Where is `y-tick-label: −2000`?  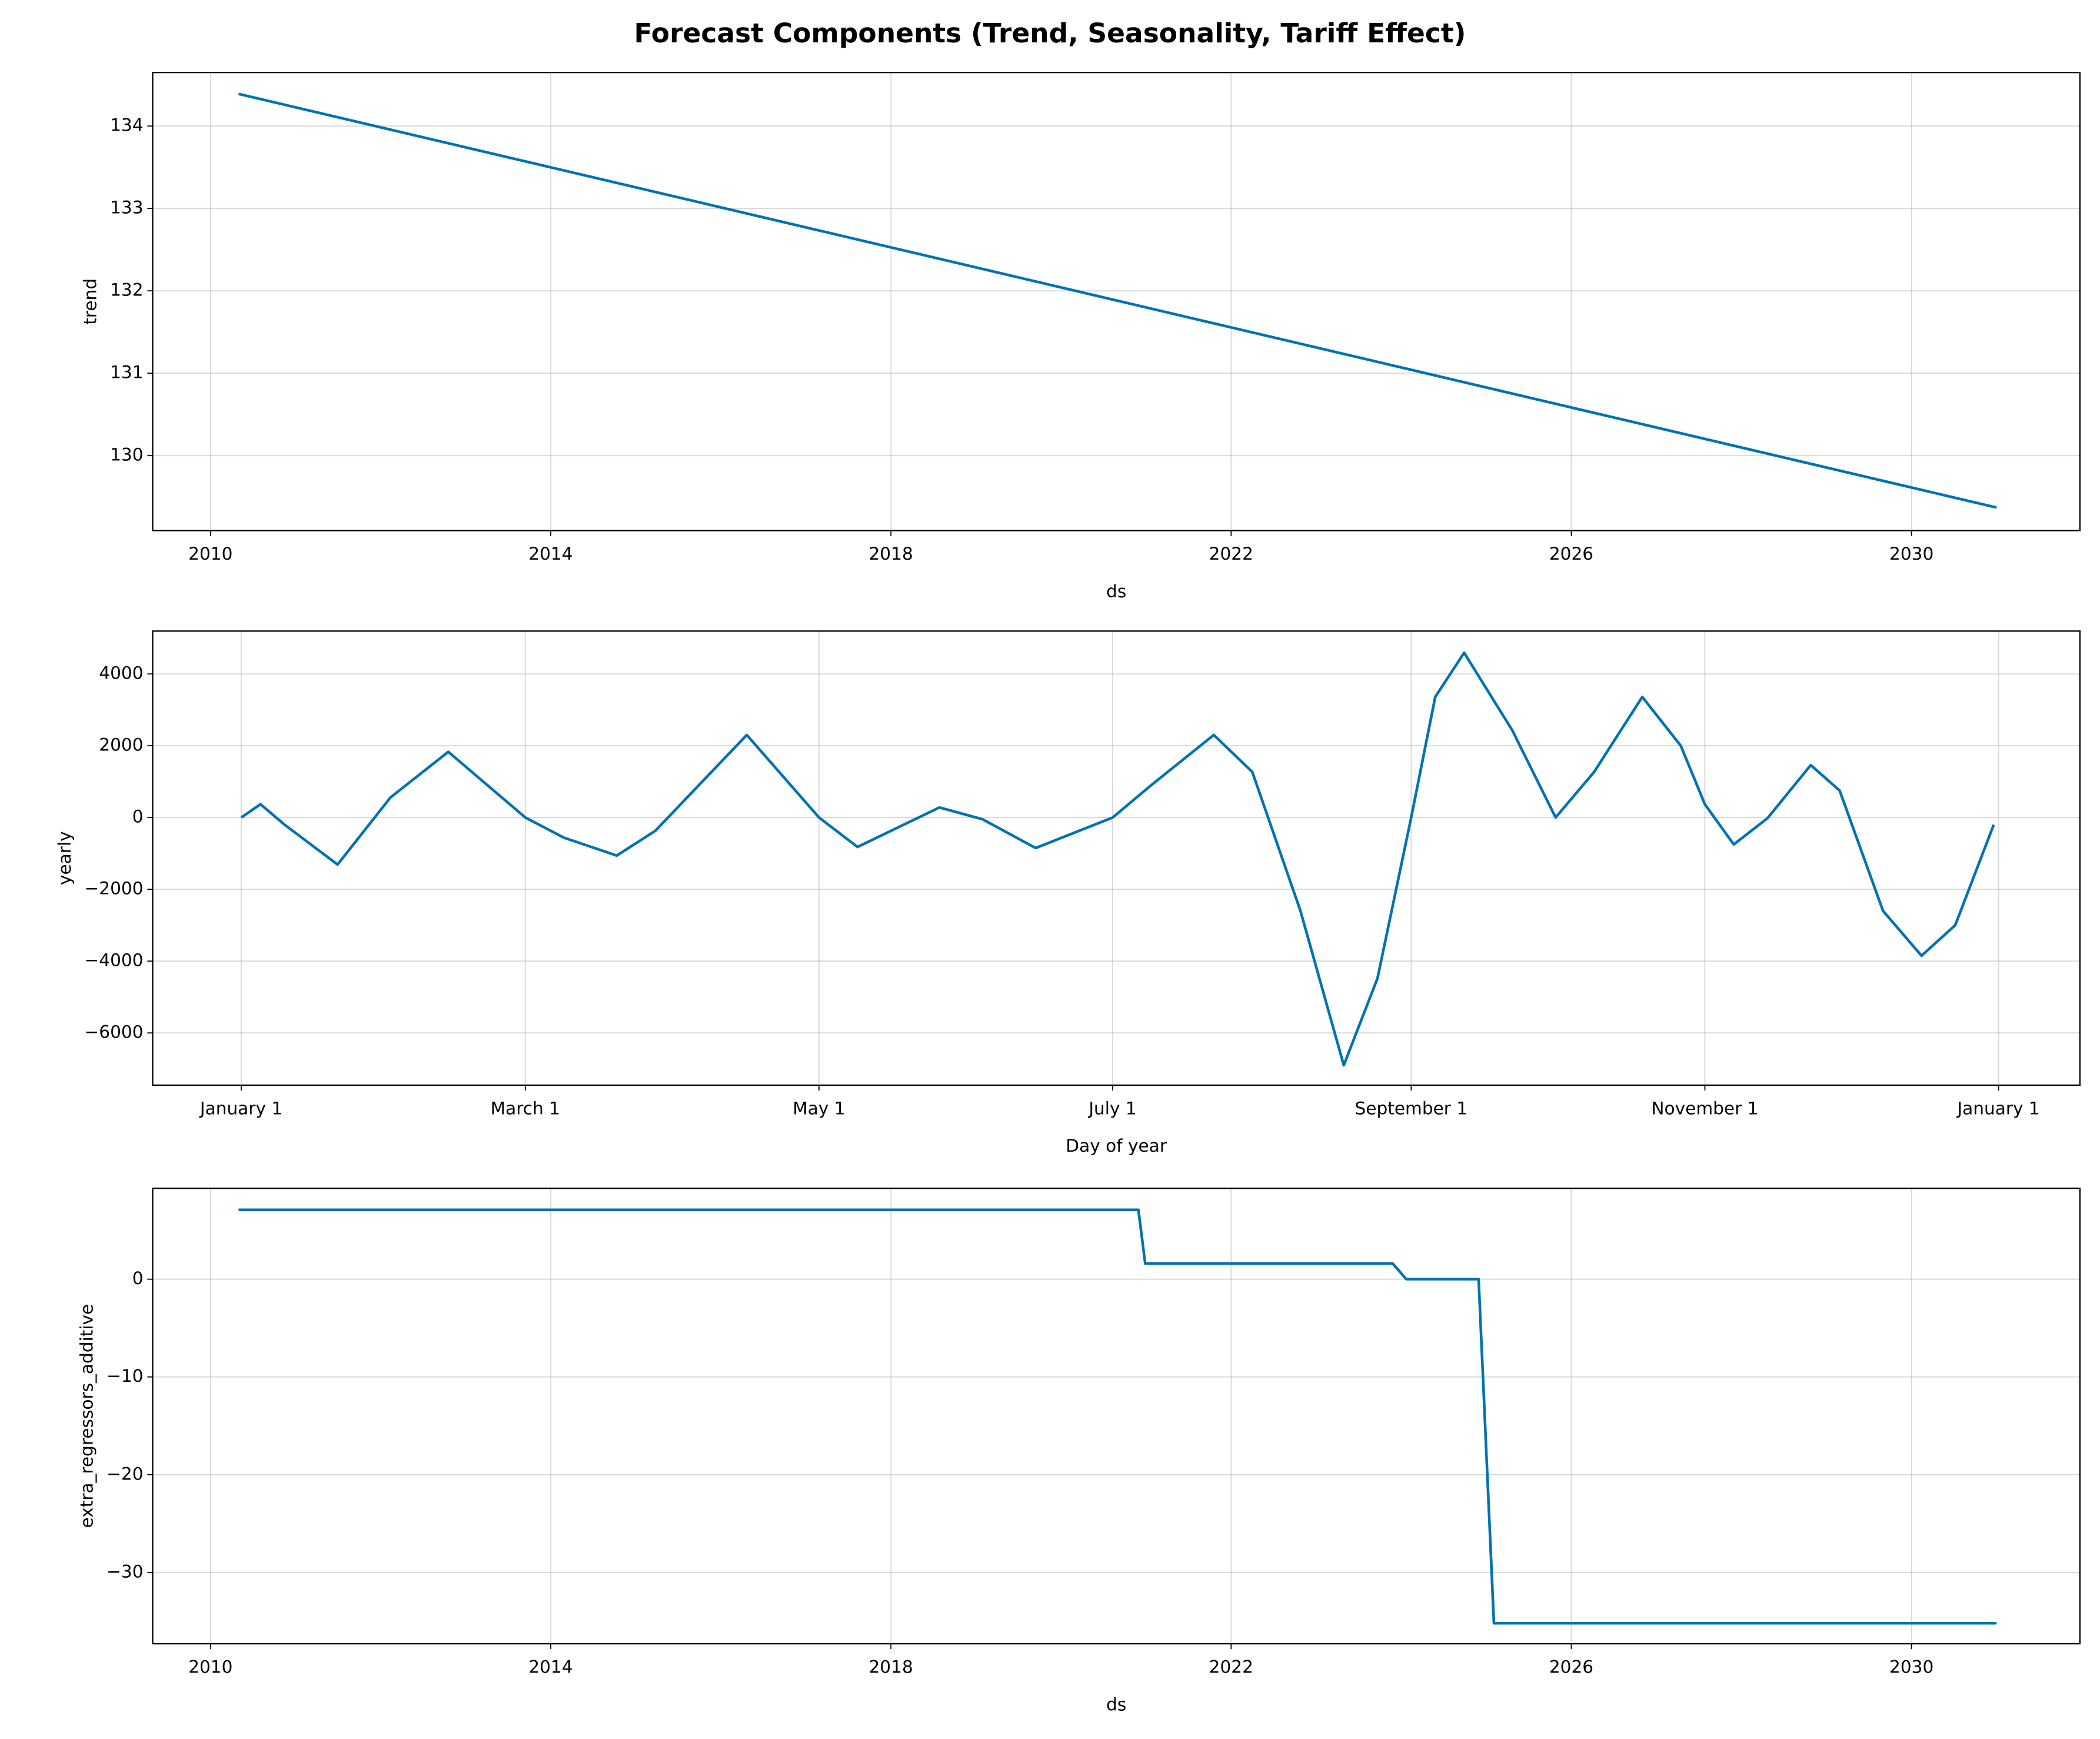 y-tick-label: −2000 is located at coordinates (113, 889).